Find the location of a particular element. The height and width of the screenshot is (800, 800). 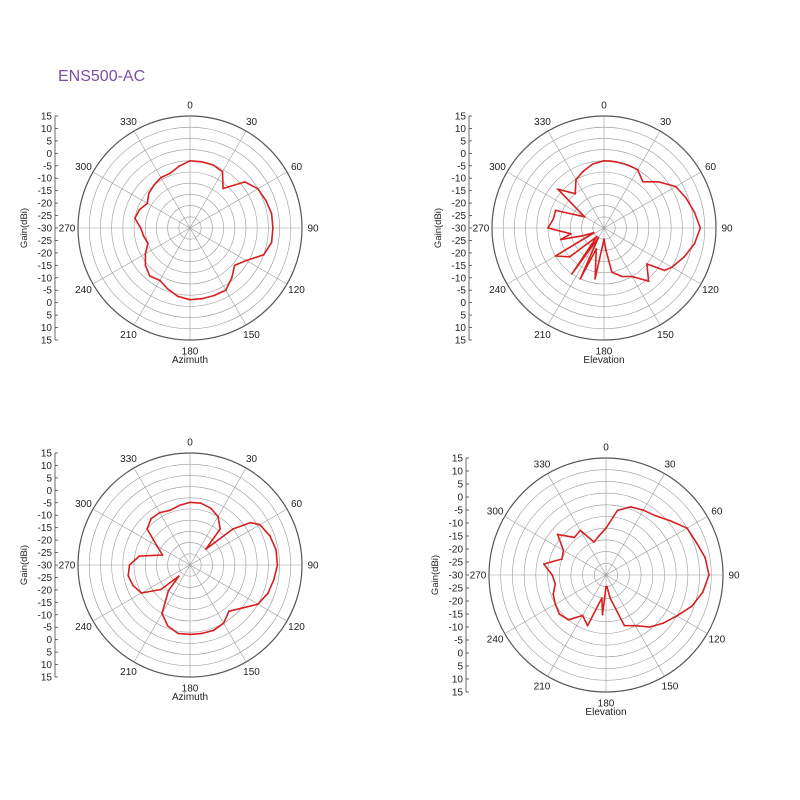

radial-tick-label: -10 is located at coordinates (45, 615).